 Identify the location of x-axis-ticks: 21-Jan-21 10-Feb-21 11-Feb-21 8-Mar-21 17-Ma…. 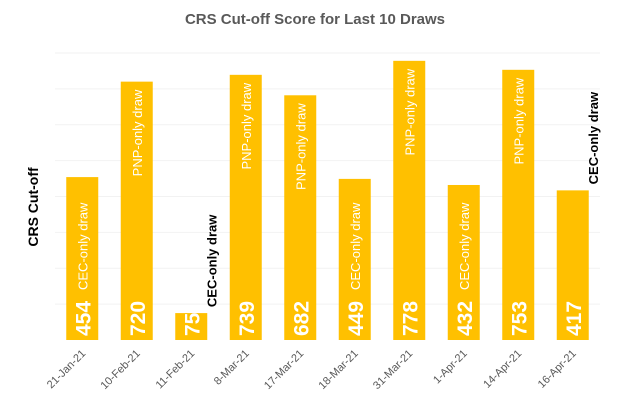
(312, 370).